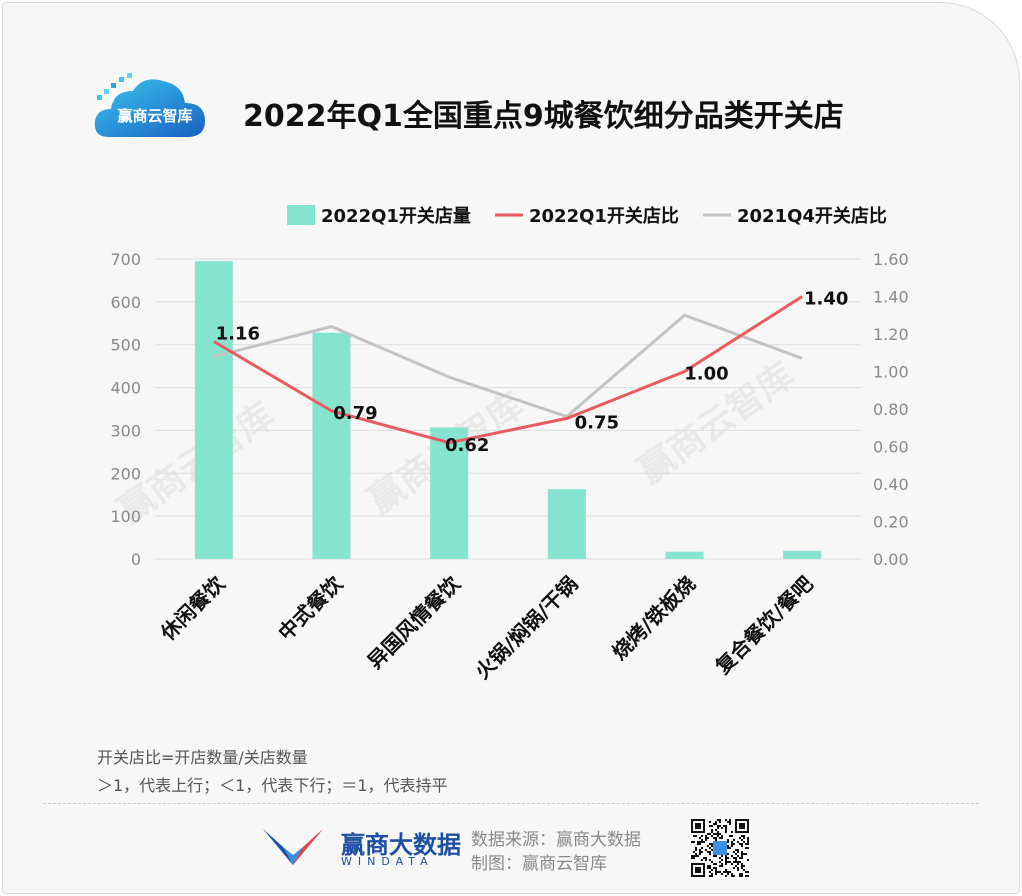 The width and height of the screenshot is (1022, 896). What do you see at coordinates (706, 374) in the screenshot?
I see `data-label-2022q1-4: 1.00` at bounding box center [706, 374].